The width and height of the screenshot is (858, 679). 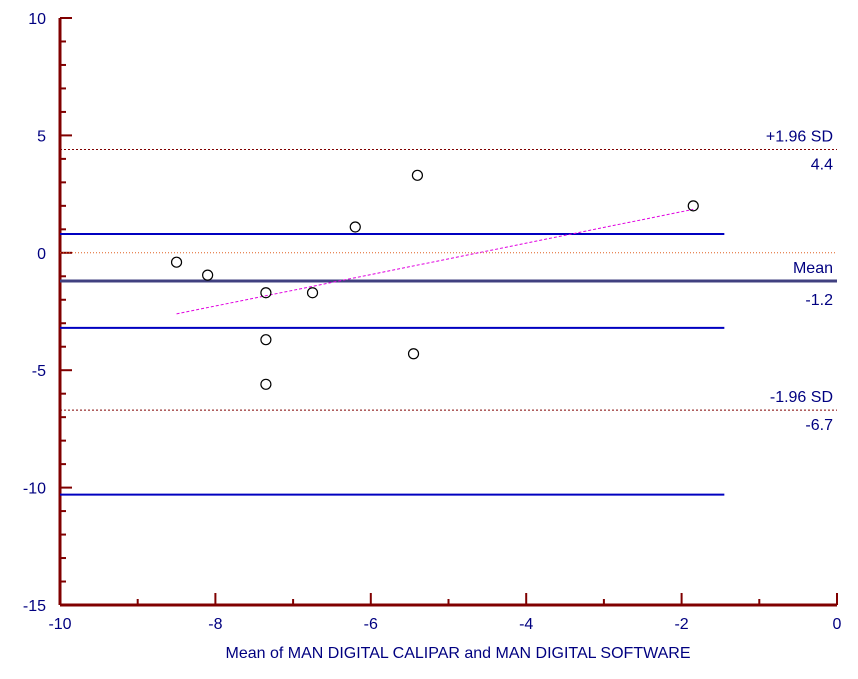 What do you see at coordinates (39, 371) in the screenshot?
I see `y-tick-label: -5` at bounding box center [39, 371].